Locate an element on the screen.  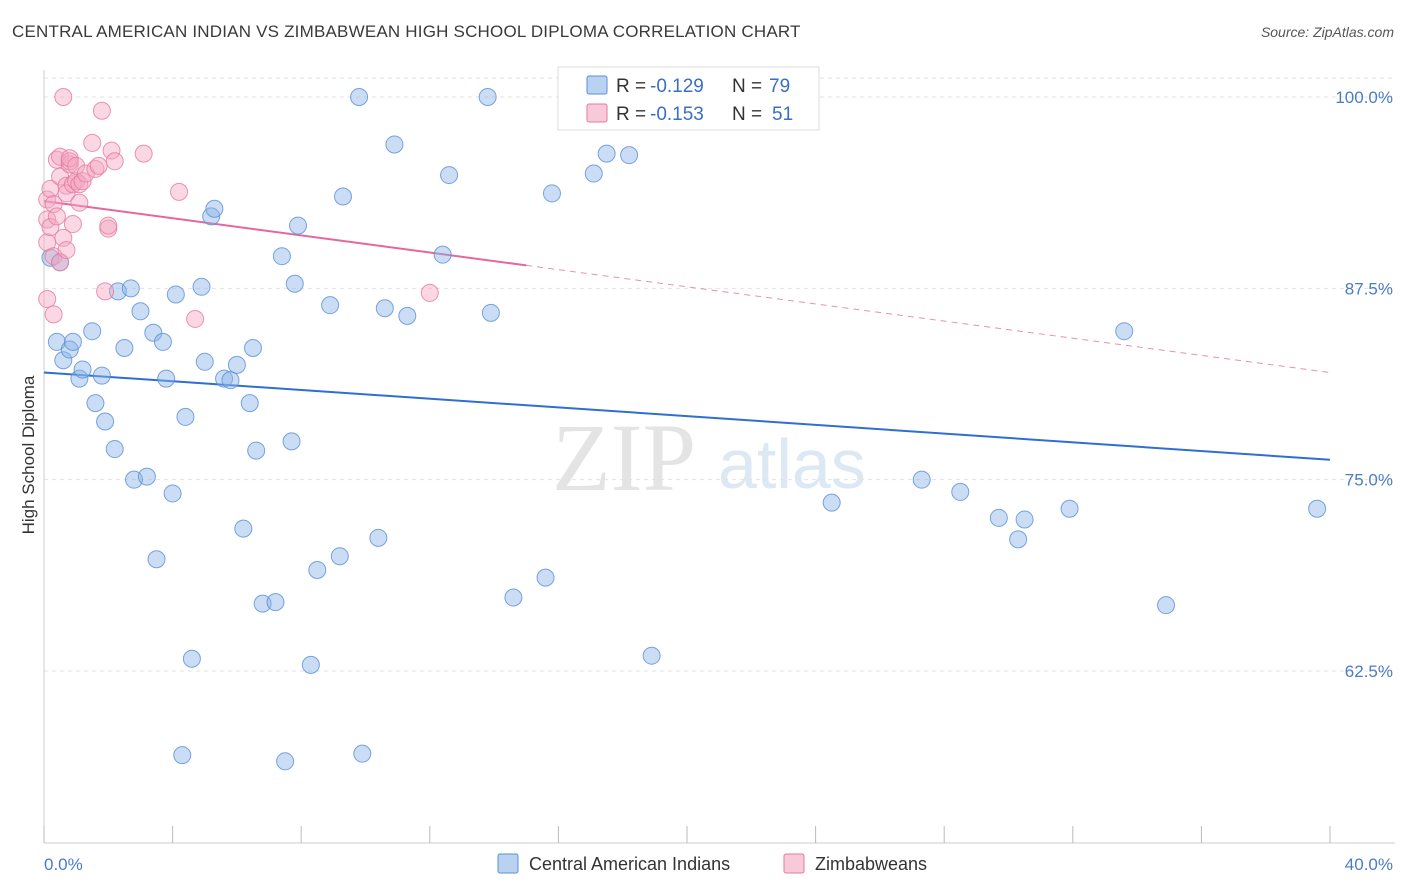
y-tick-label: 75.0% is located at coordinates (1369, 480).